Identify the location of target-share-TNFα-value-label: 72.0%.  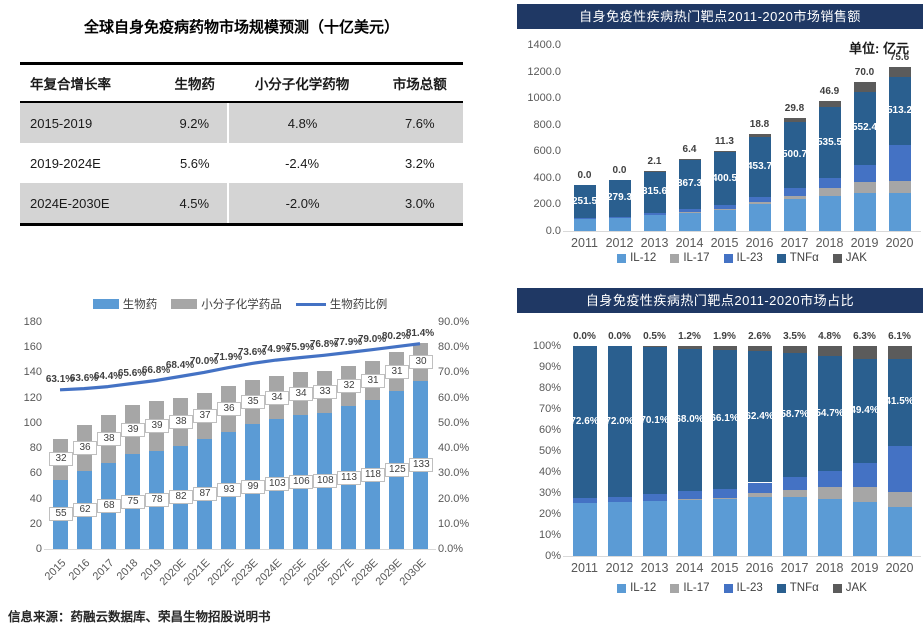
(619, 421).